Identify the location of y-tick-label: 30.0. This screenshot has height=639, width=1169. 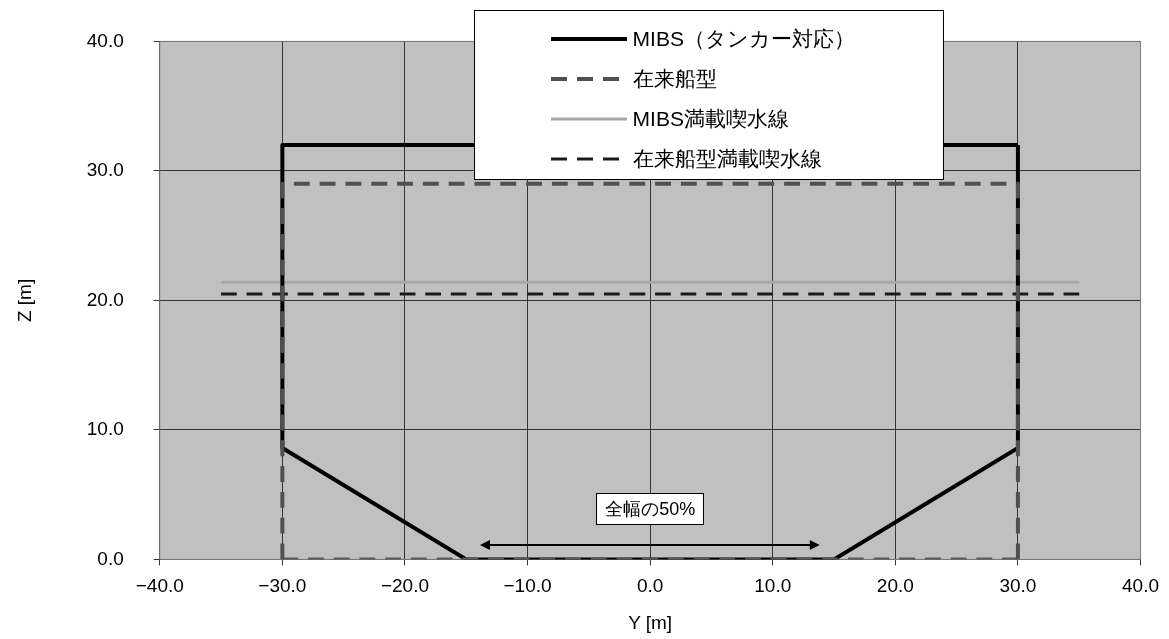
(105, 170).